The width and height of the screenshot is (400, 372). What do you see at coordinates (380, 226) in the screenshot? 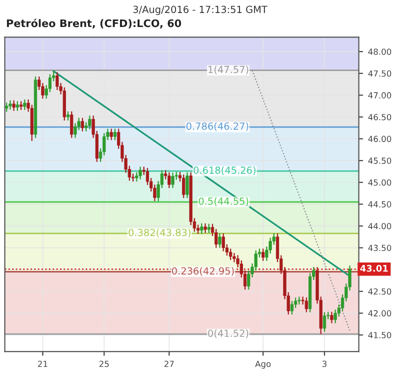
I see `y-tick-label: 44.00` at bounding box center [380, 226].